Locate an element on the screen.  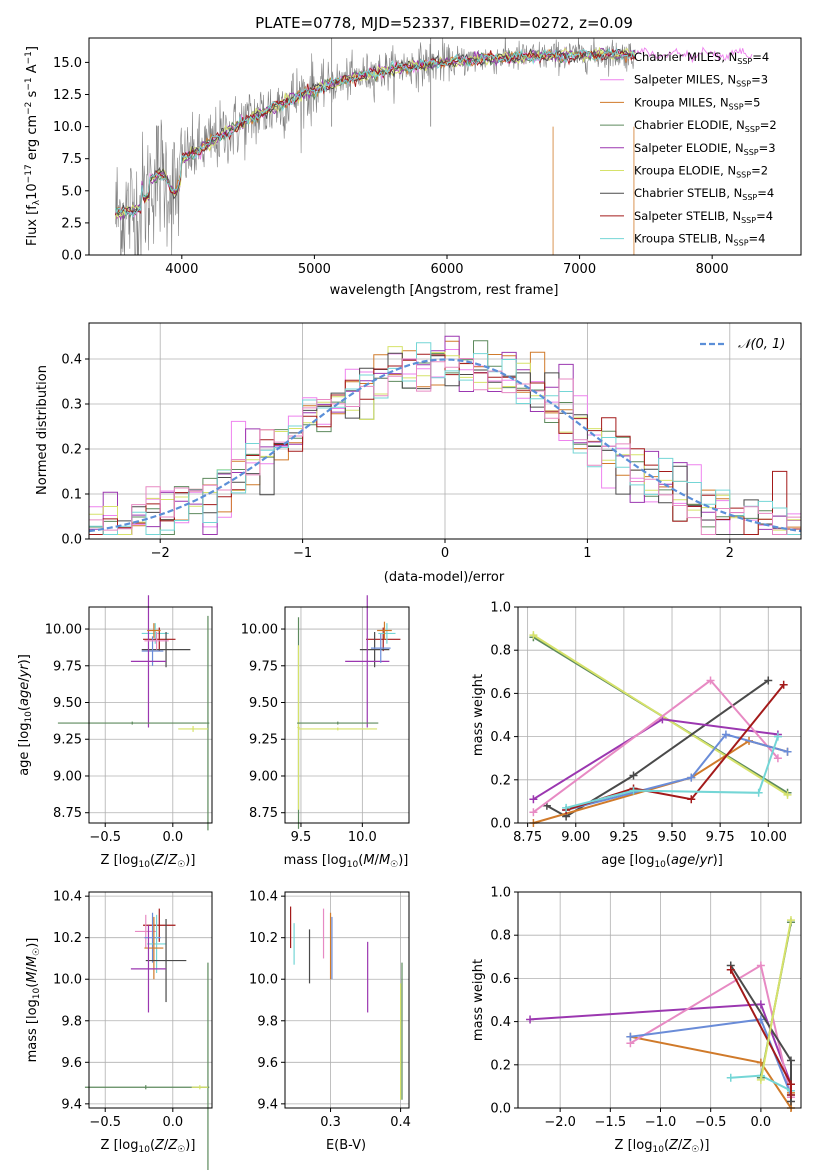
mass-vs-metallicity-ylabel: mass [log10(M/M☉)] is located at coordinates (33, 1000).